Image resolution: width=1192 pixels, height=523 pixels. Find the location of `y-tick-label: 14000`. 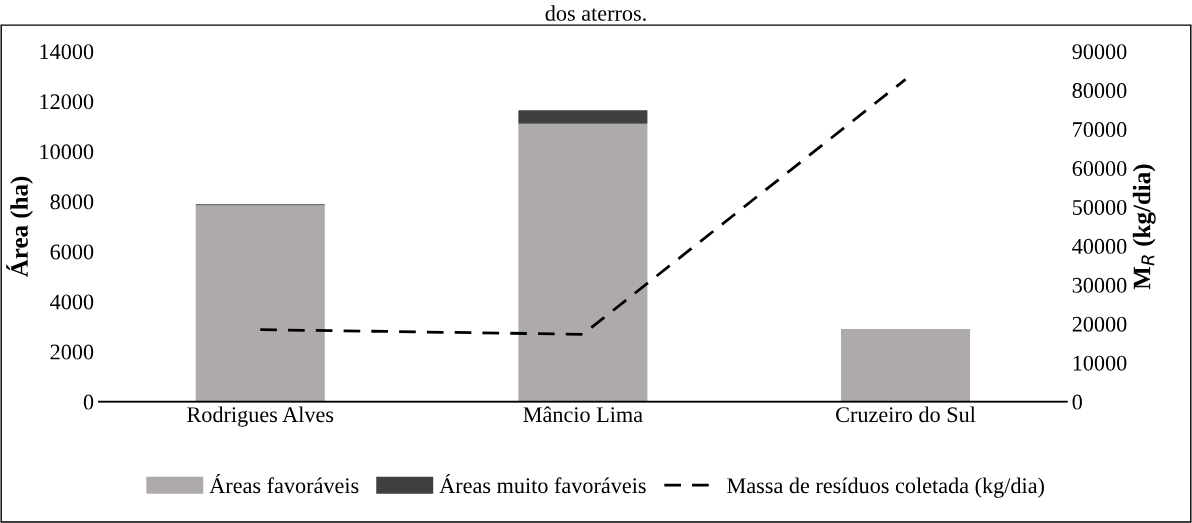

y-tick-label: 14000 is located at coordinates (67, 52).